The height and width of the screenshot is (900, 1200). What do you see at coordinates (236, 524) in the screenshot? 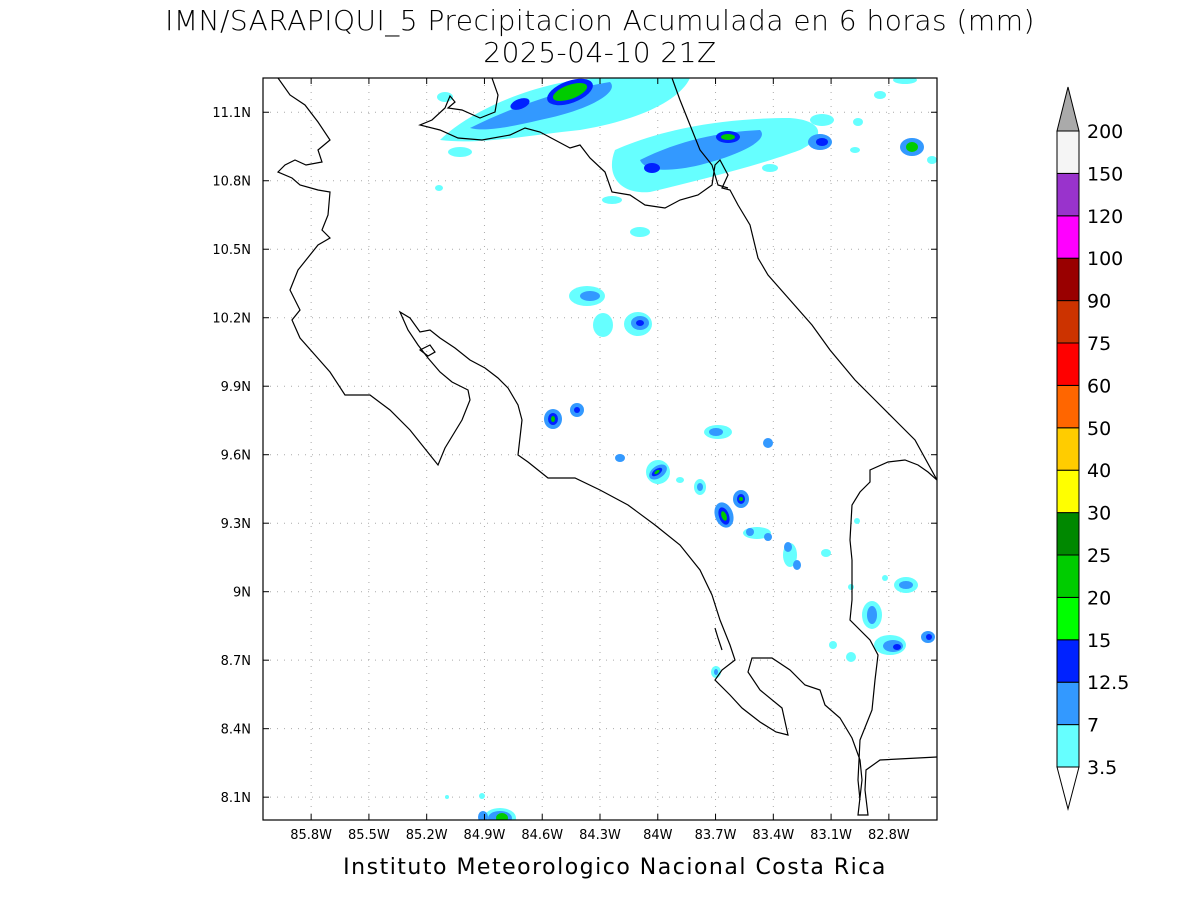
I see `lat-tick-label: 9.3N` at bounding box center [236, 524].